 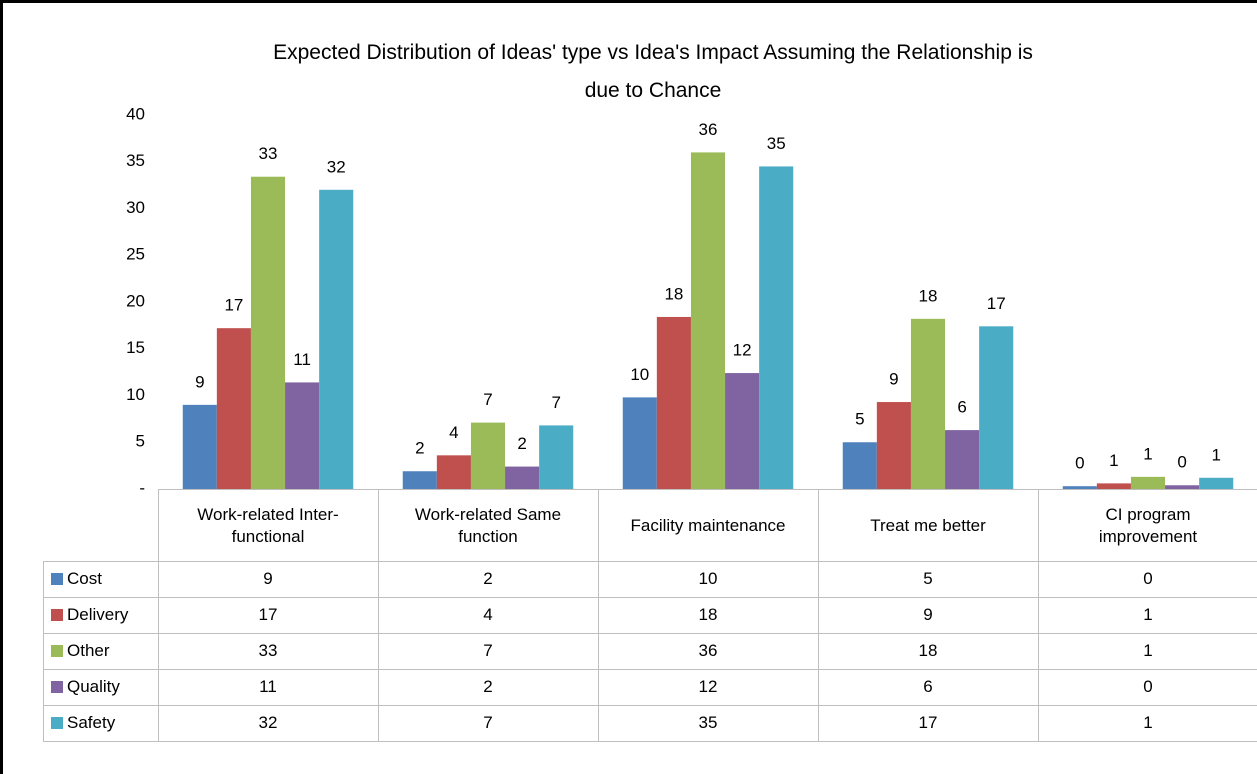 I want to click on table-value: 18, so click(x=928, y=651).